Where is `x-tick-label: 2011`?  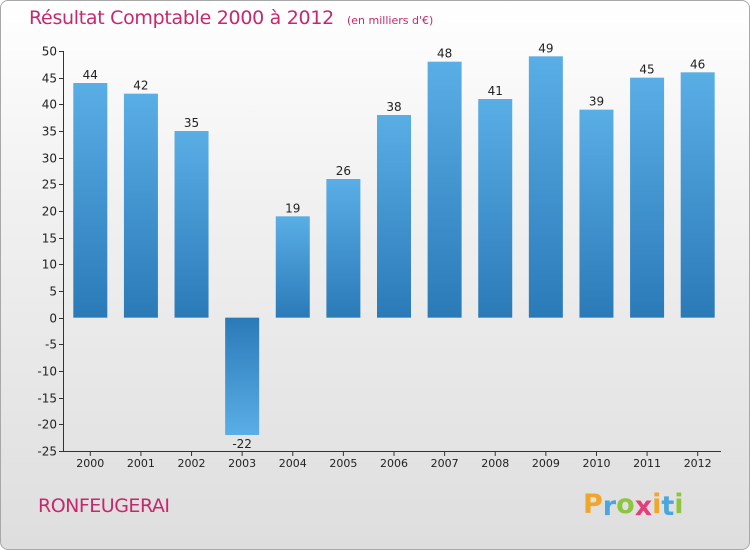
x-tick-label: 2011 is located at coordinates (647, 463).